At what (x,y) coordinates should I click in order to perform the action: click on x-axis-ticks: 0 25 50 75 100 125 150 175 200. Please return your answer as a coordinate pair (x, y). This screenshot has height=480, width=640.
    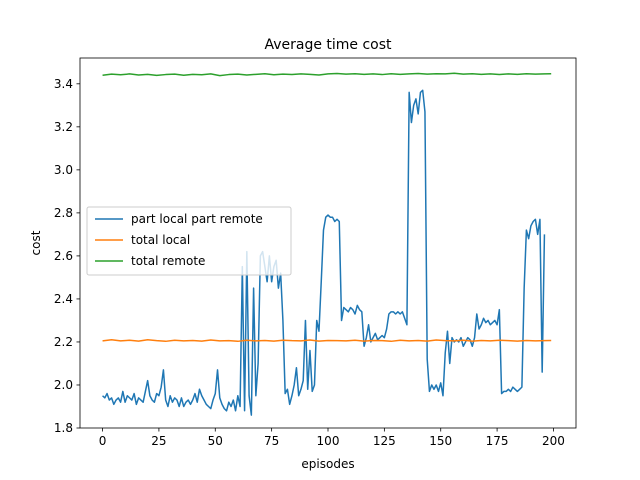
    Looking at the image, I should click on (332, 438).